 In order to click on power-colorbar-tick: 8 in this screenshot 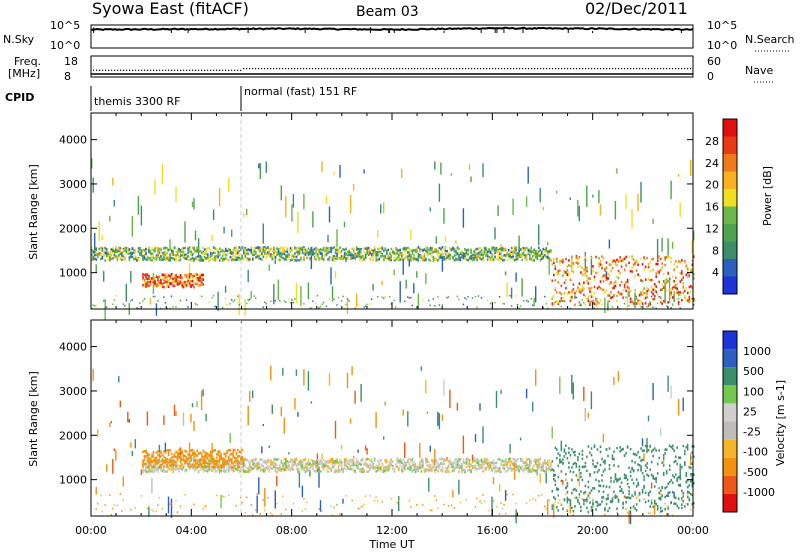, I will do `click(715, 250)`.